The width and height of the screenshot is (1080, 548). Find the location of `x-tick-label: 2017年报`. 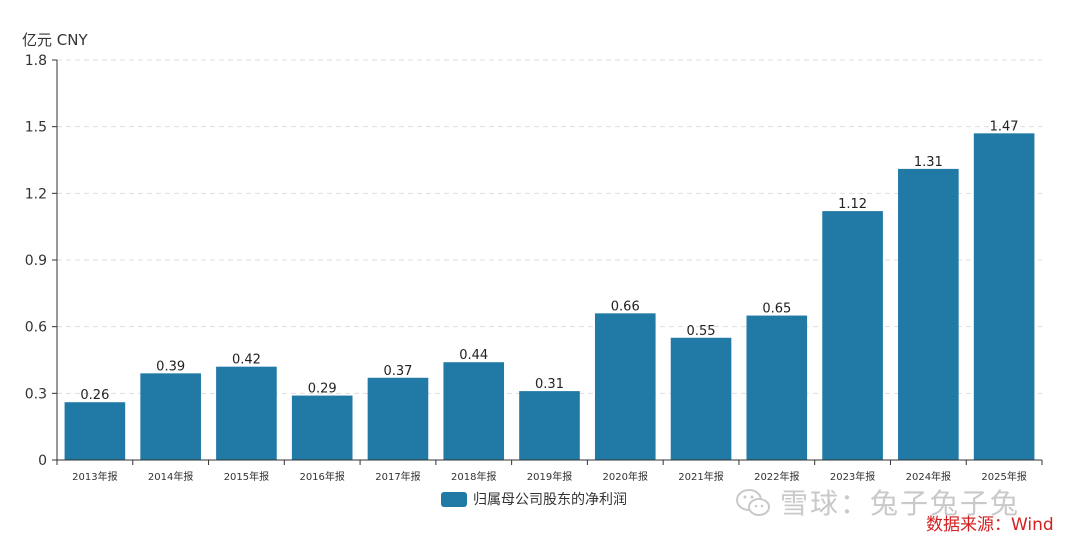

x-tick-label: 2017年报 is located at coordinates (397, 476).